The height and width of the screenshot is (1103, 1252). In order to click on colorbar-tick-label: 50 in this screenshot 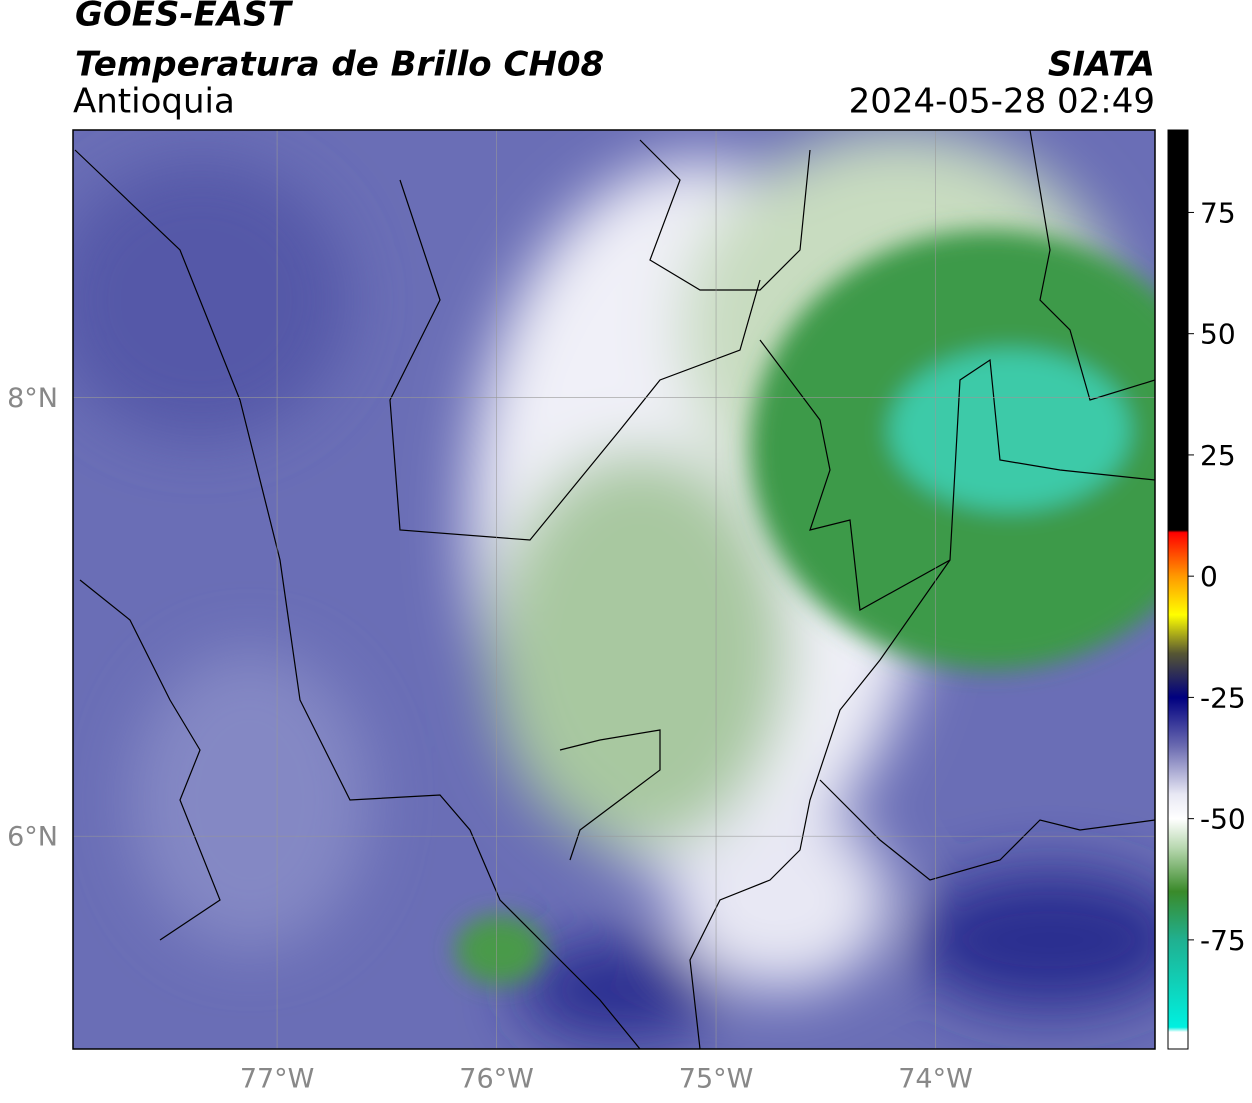, I will do `click(1218, 334)`.